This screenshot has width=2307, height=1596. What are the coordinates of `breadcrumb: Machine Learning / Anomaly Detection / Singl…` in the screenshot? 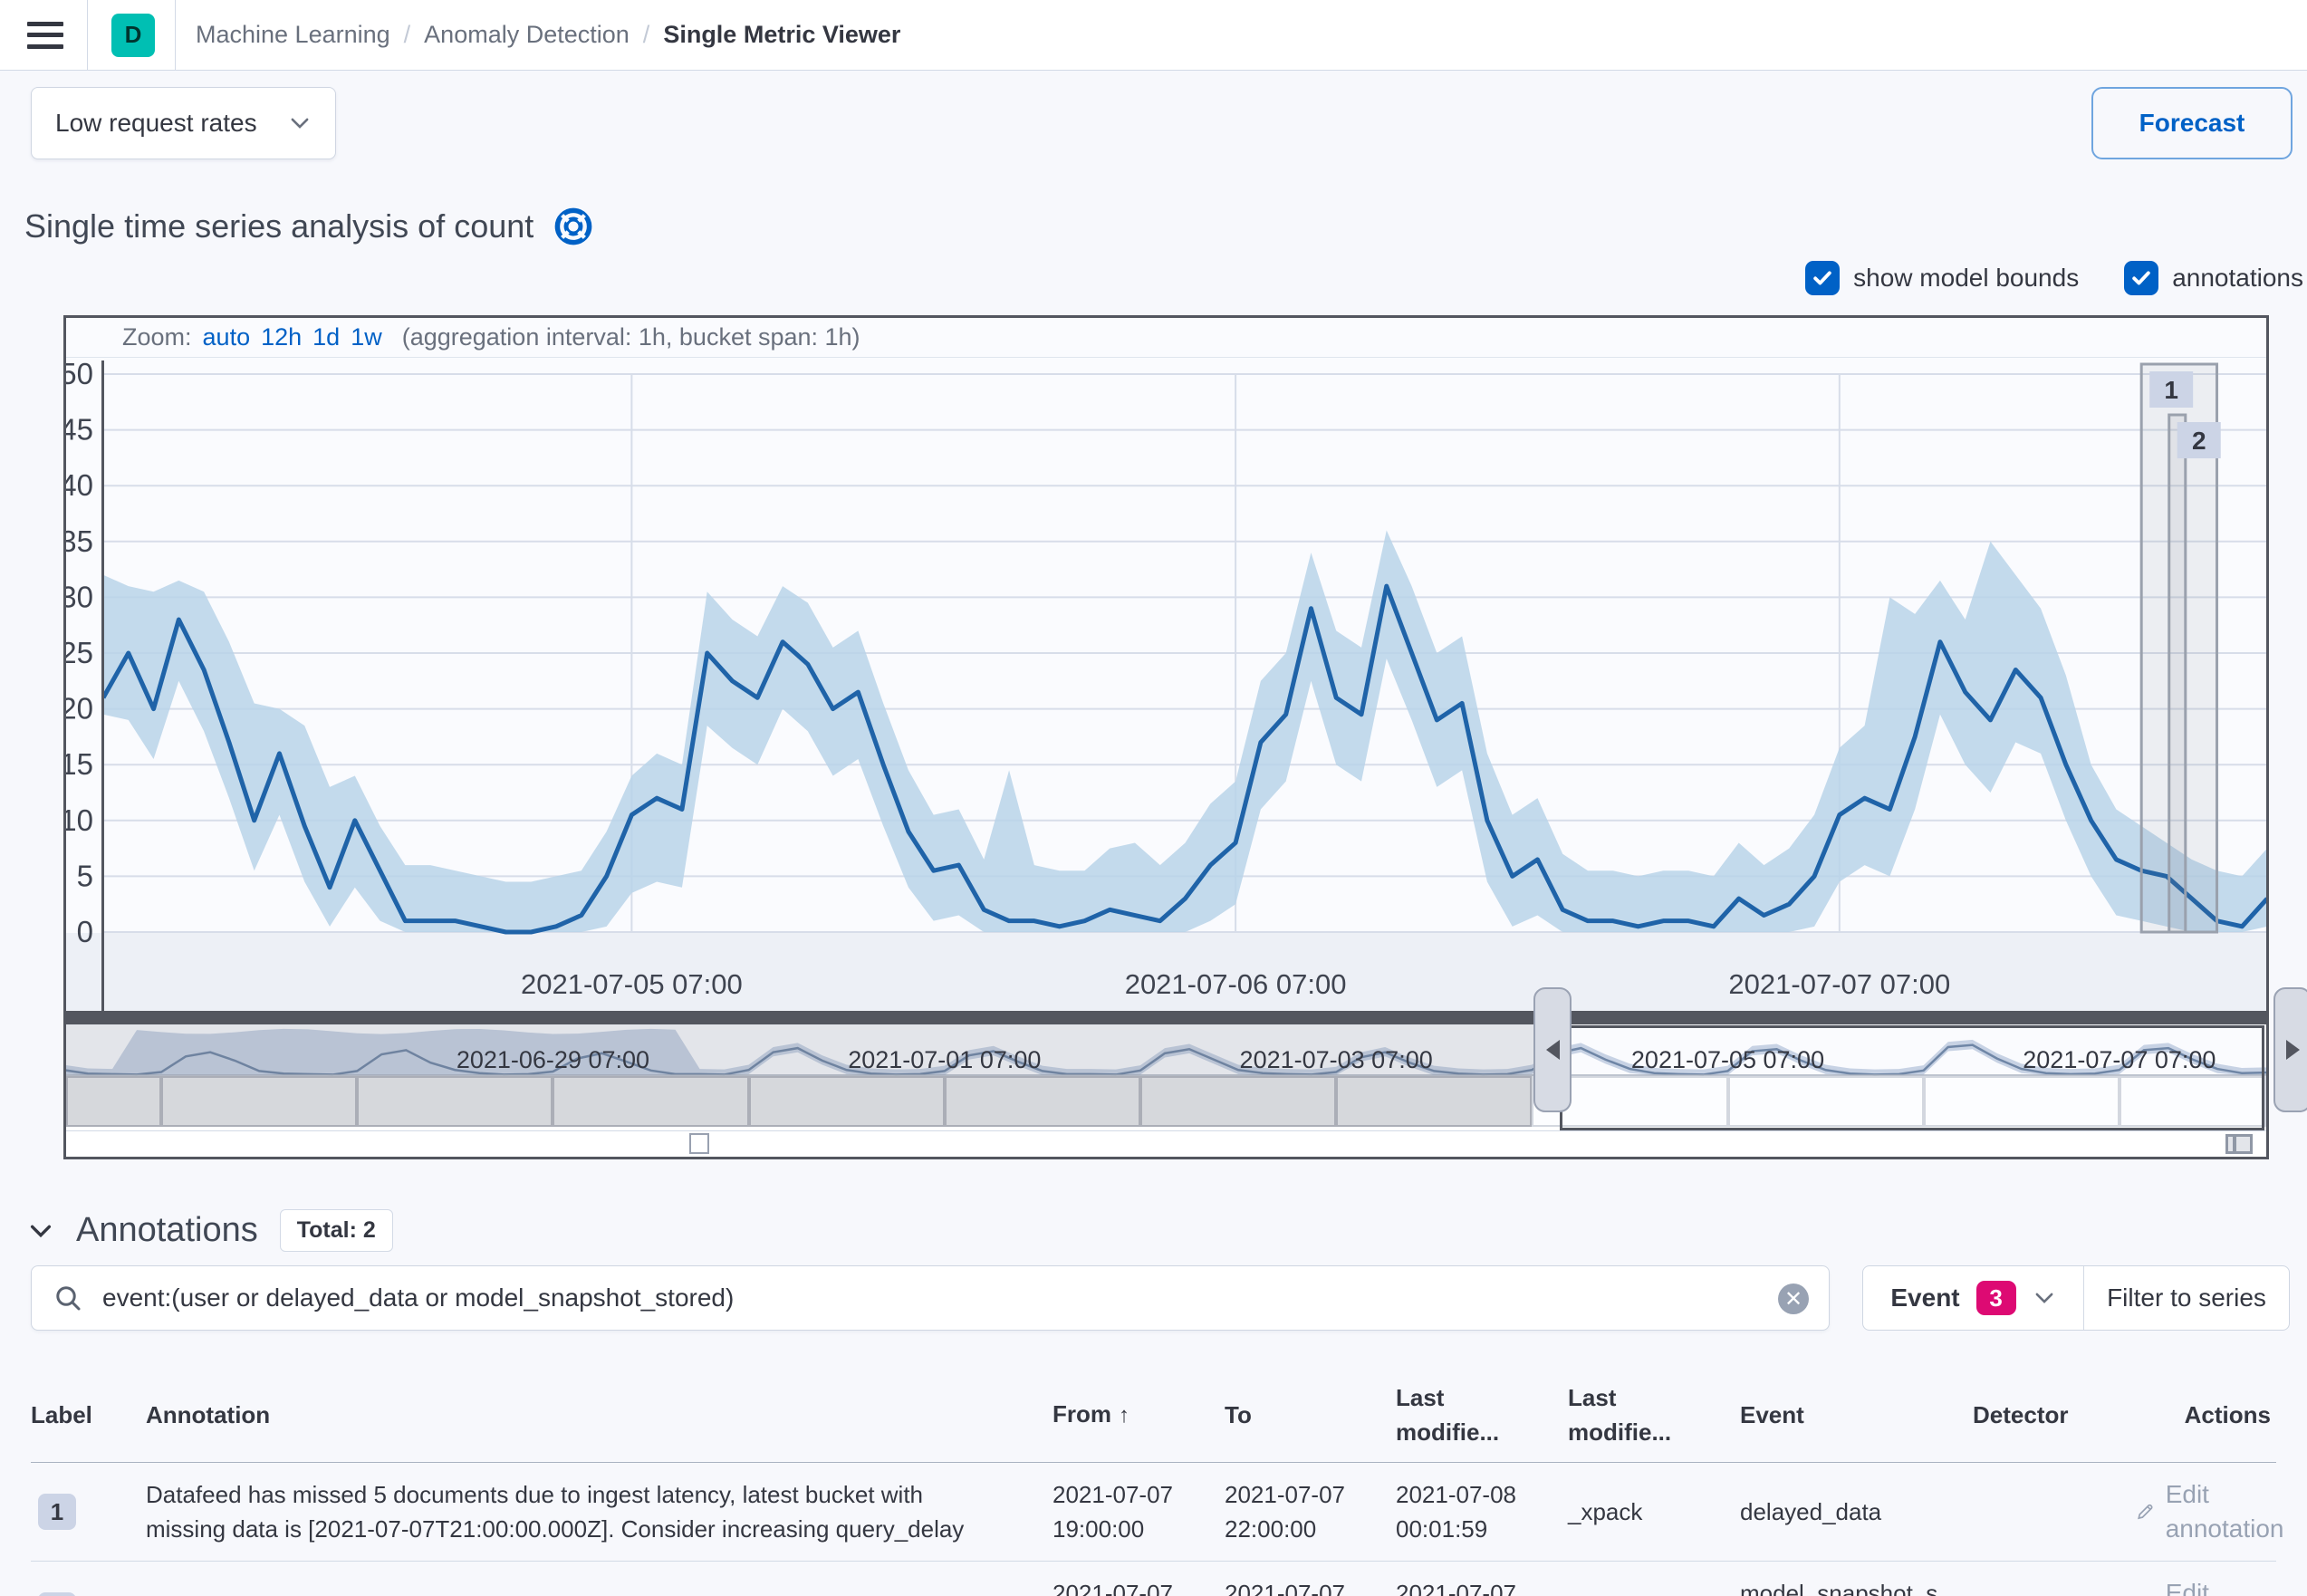 It's located at (548, 35).